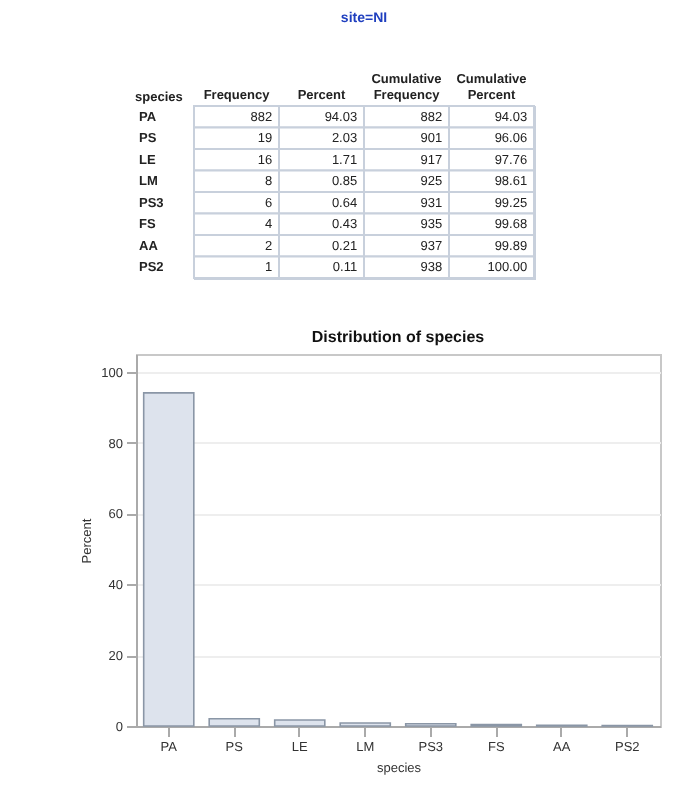  I want to click on chart-title: Distribution of species, so click(398, 337).